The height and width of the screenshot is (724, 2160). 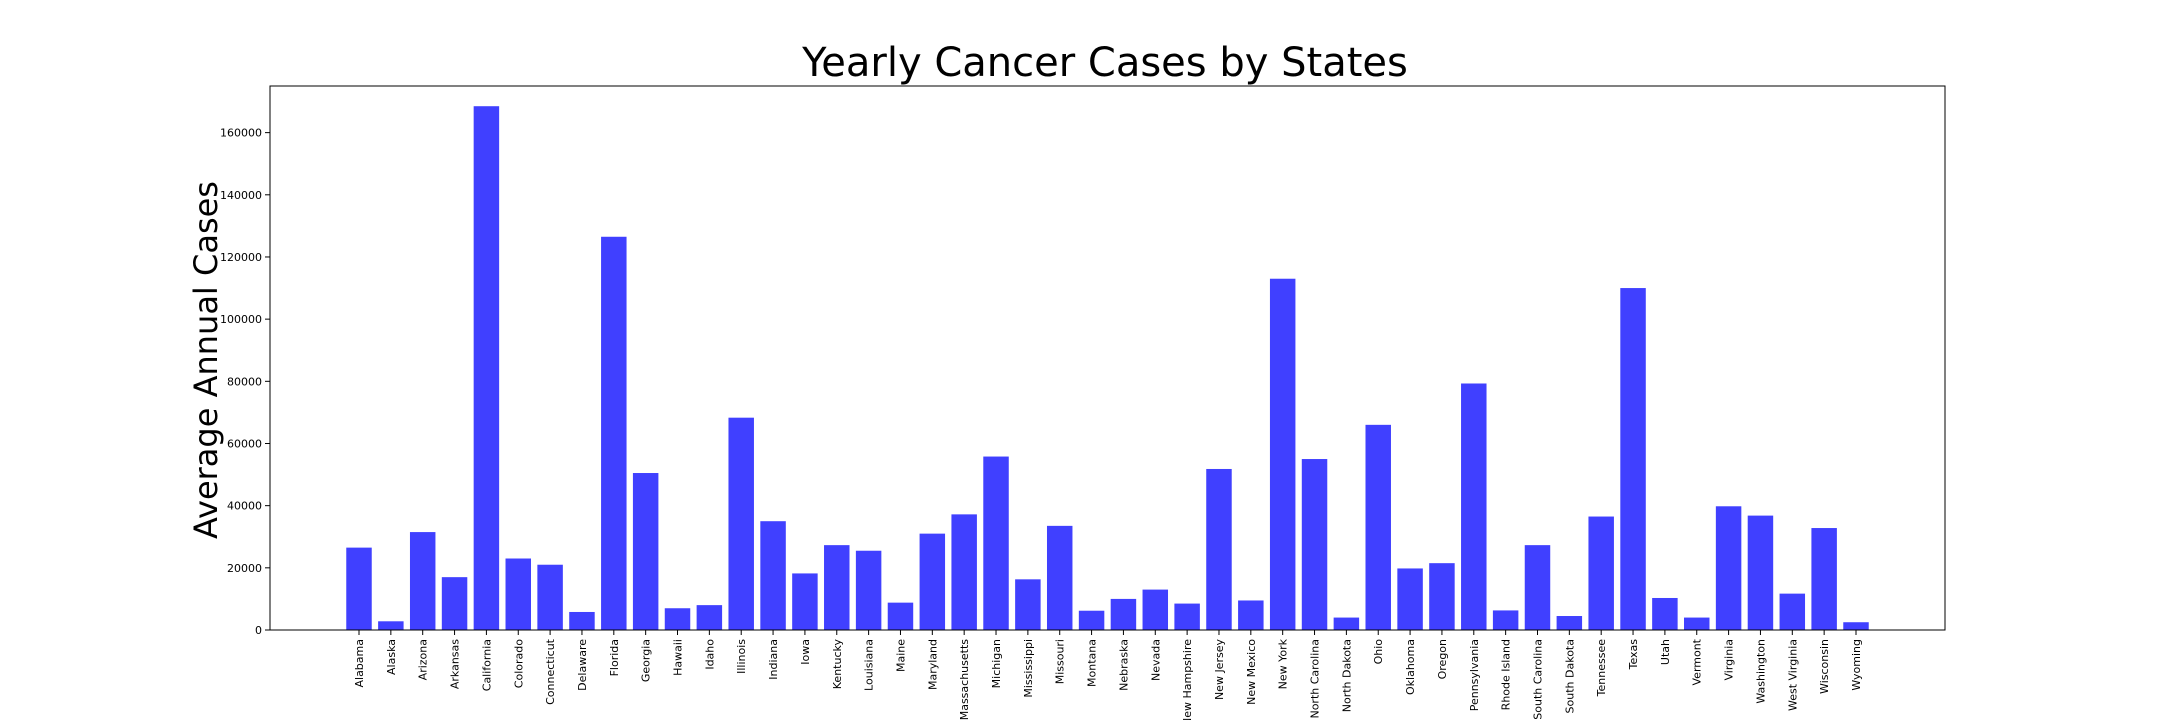 What do you see at coordinates (1824, 579) in the screenshot?
I see `bar-wisconsin` at bounding box center [1824, 579].